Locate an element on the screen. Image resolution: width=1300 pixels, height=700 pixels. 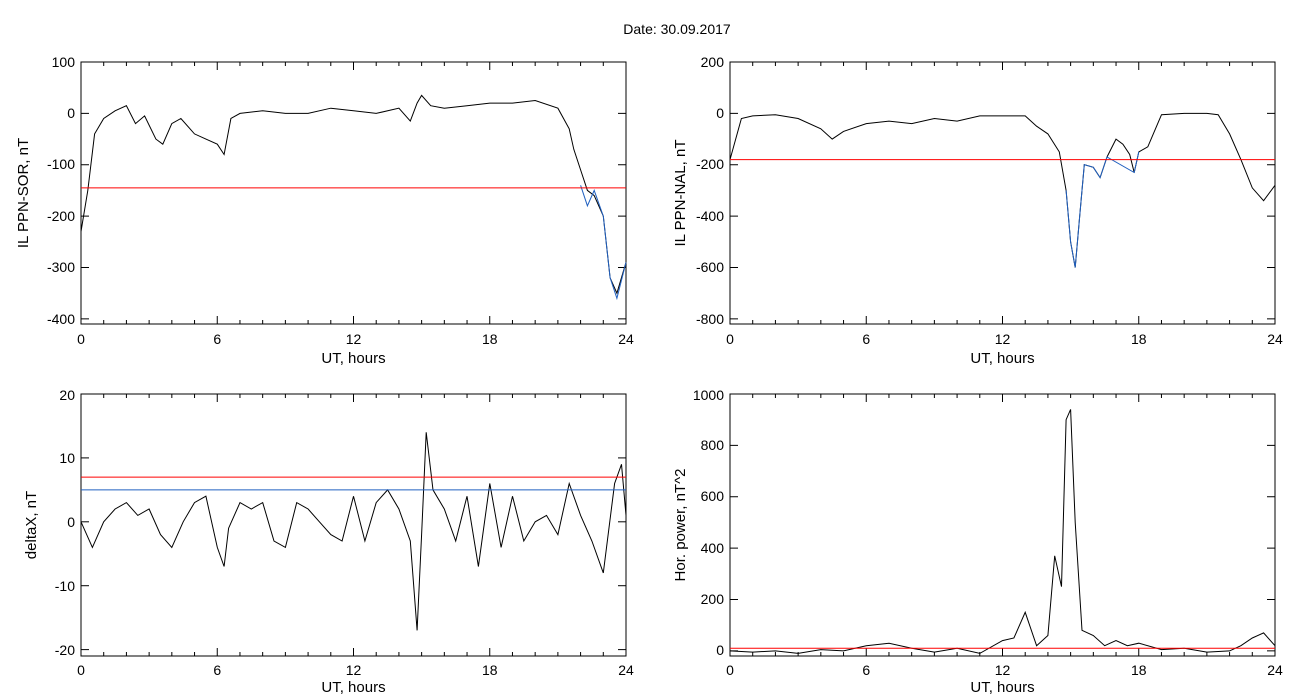
y-tick-label: 400 is located at coordinates (713, 548).